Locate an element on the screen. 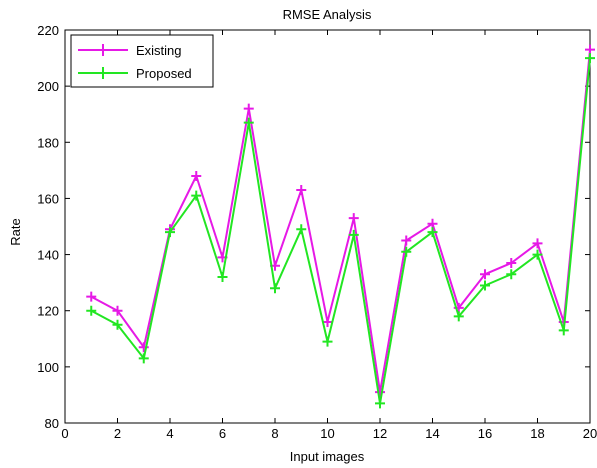 This screenshot has height=468, width=597. x-tick-label: 18 is located at coordinates (537, 433).